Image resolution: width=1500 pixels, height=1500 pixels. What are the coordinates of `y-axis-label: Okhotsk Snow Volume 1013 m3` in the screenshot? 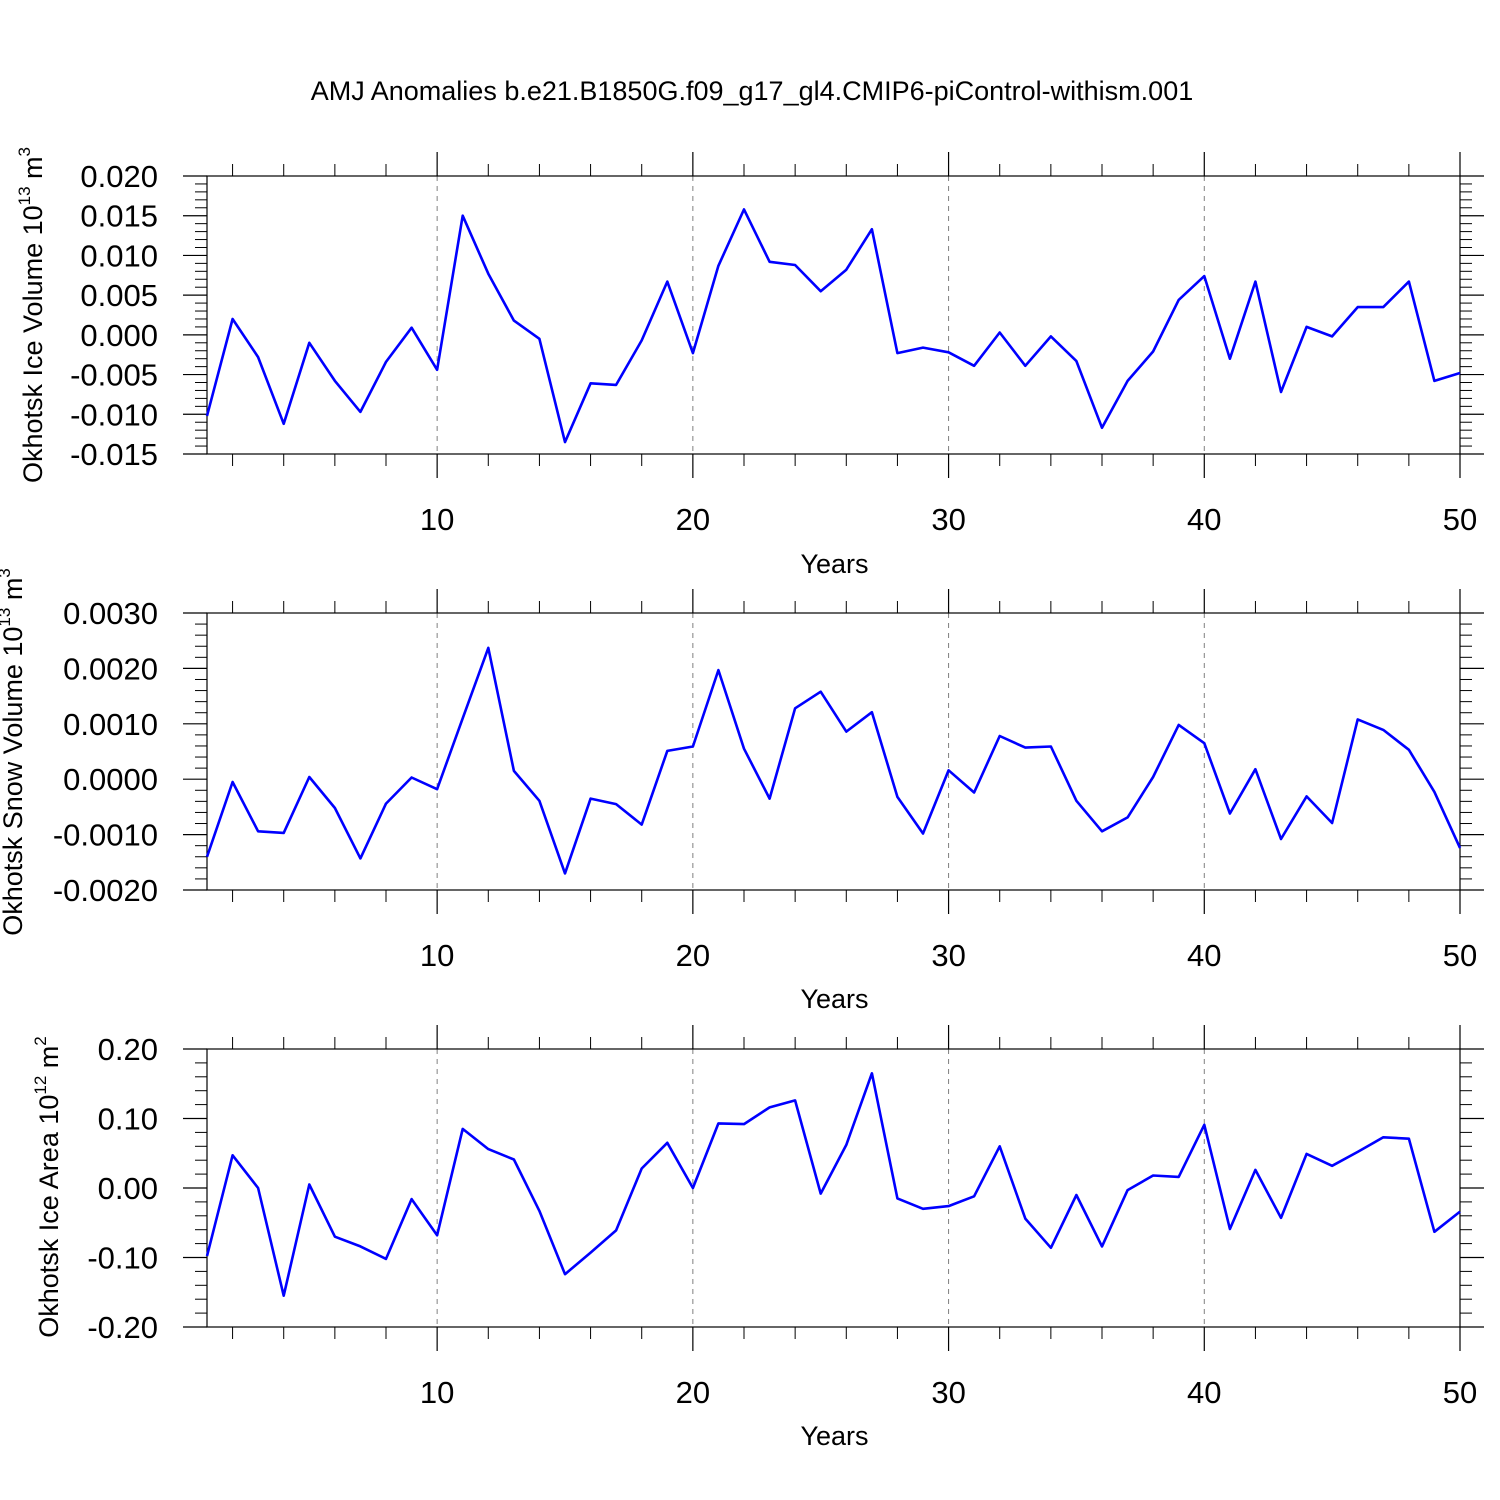 It's located at (14, 752).